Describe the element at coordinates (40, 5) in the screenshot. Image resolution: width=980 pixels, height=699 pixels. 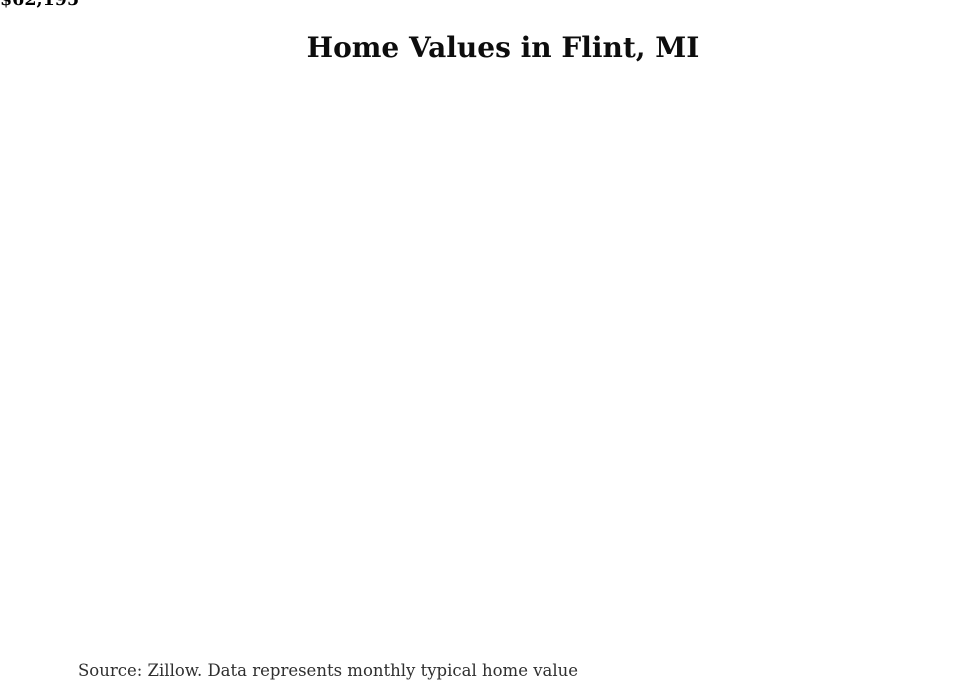
I see `current-value-label: $62,195` at that location.